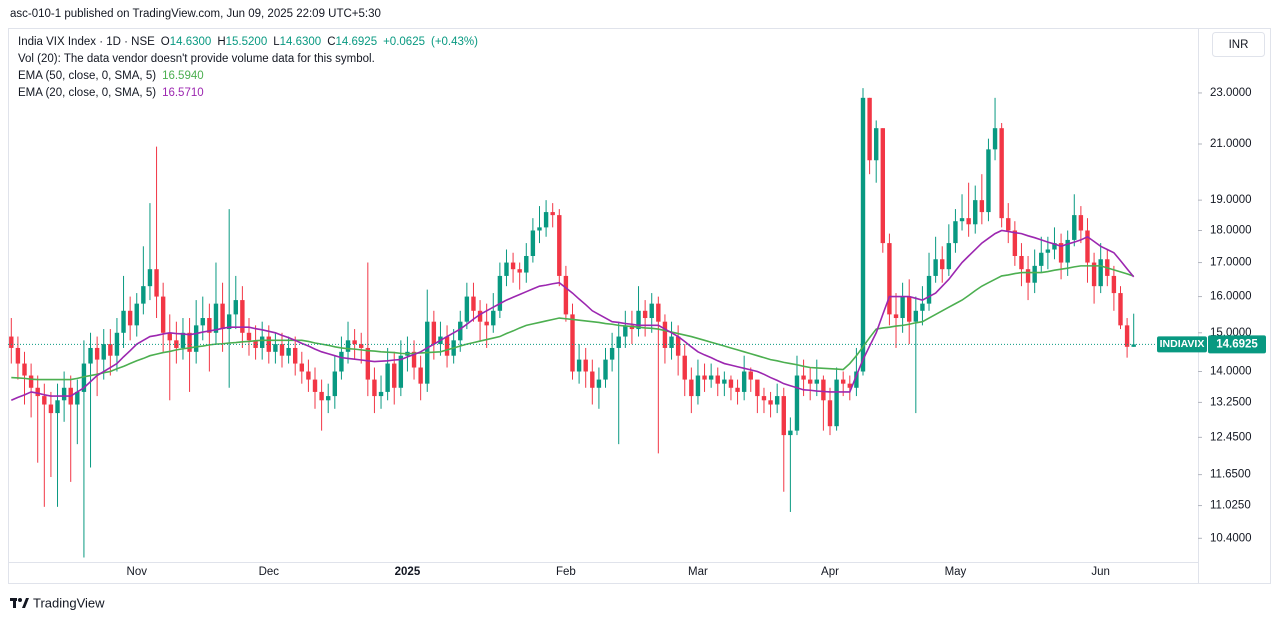 Image resolution: width=1281 pixels, height=621 pixels. What do you see at coordinates (69, 602) in the screenshot?
I see `brand-name: TradingView` at bounding box center [69, 602].